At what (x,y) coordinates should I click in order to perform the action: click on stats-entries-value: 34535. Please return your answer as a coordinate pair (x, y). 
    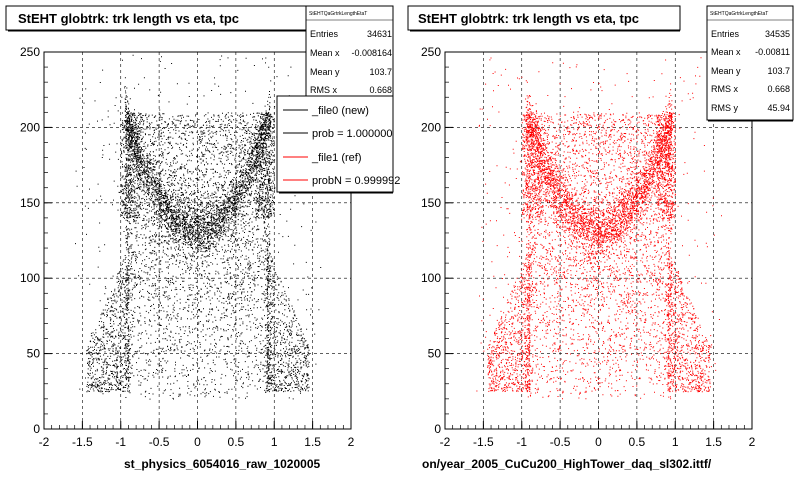
    Looking at the image, I should click on (777, 34).